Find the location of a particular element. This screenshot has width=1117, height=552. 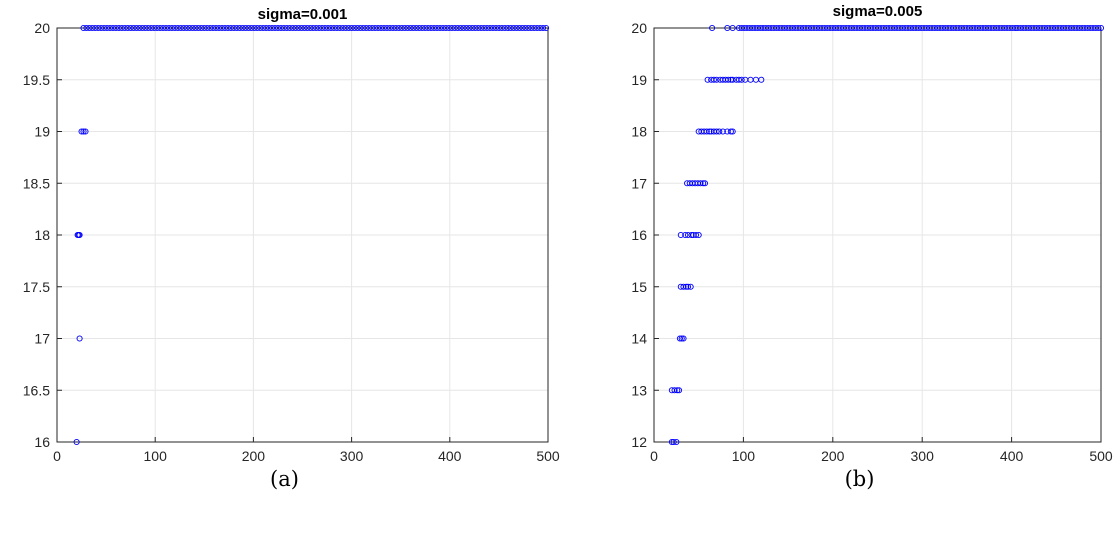

y-tick-label: 19 is located at coordinates (42, 132).